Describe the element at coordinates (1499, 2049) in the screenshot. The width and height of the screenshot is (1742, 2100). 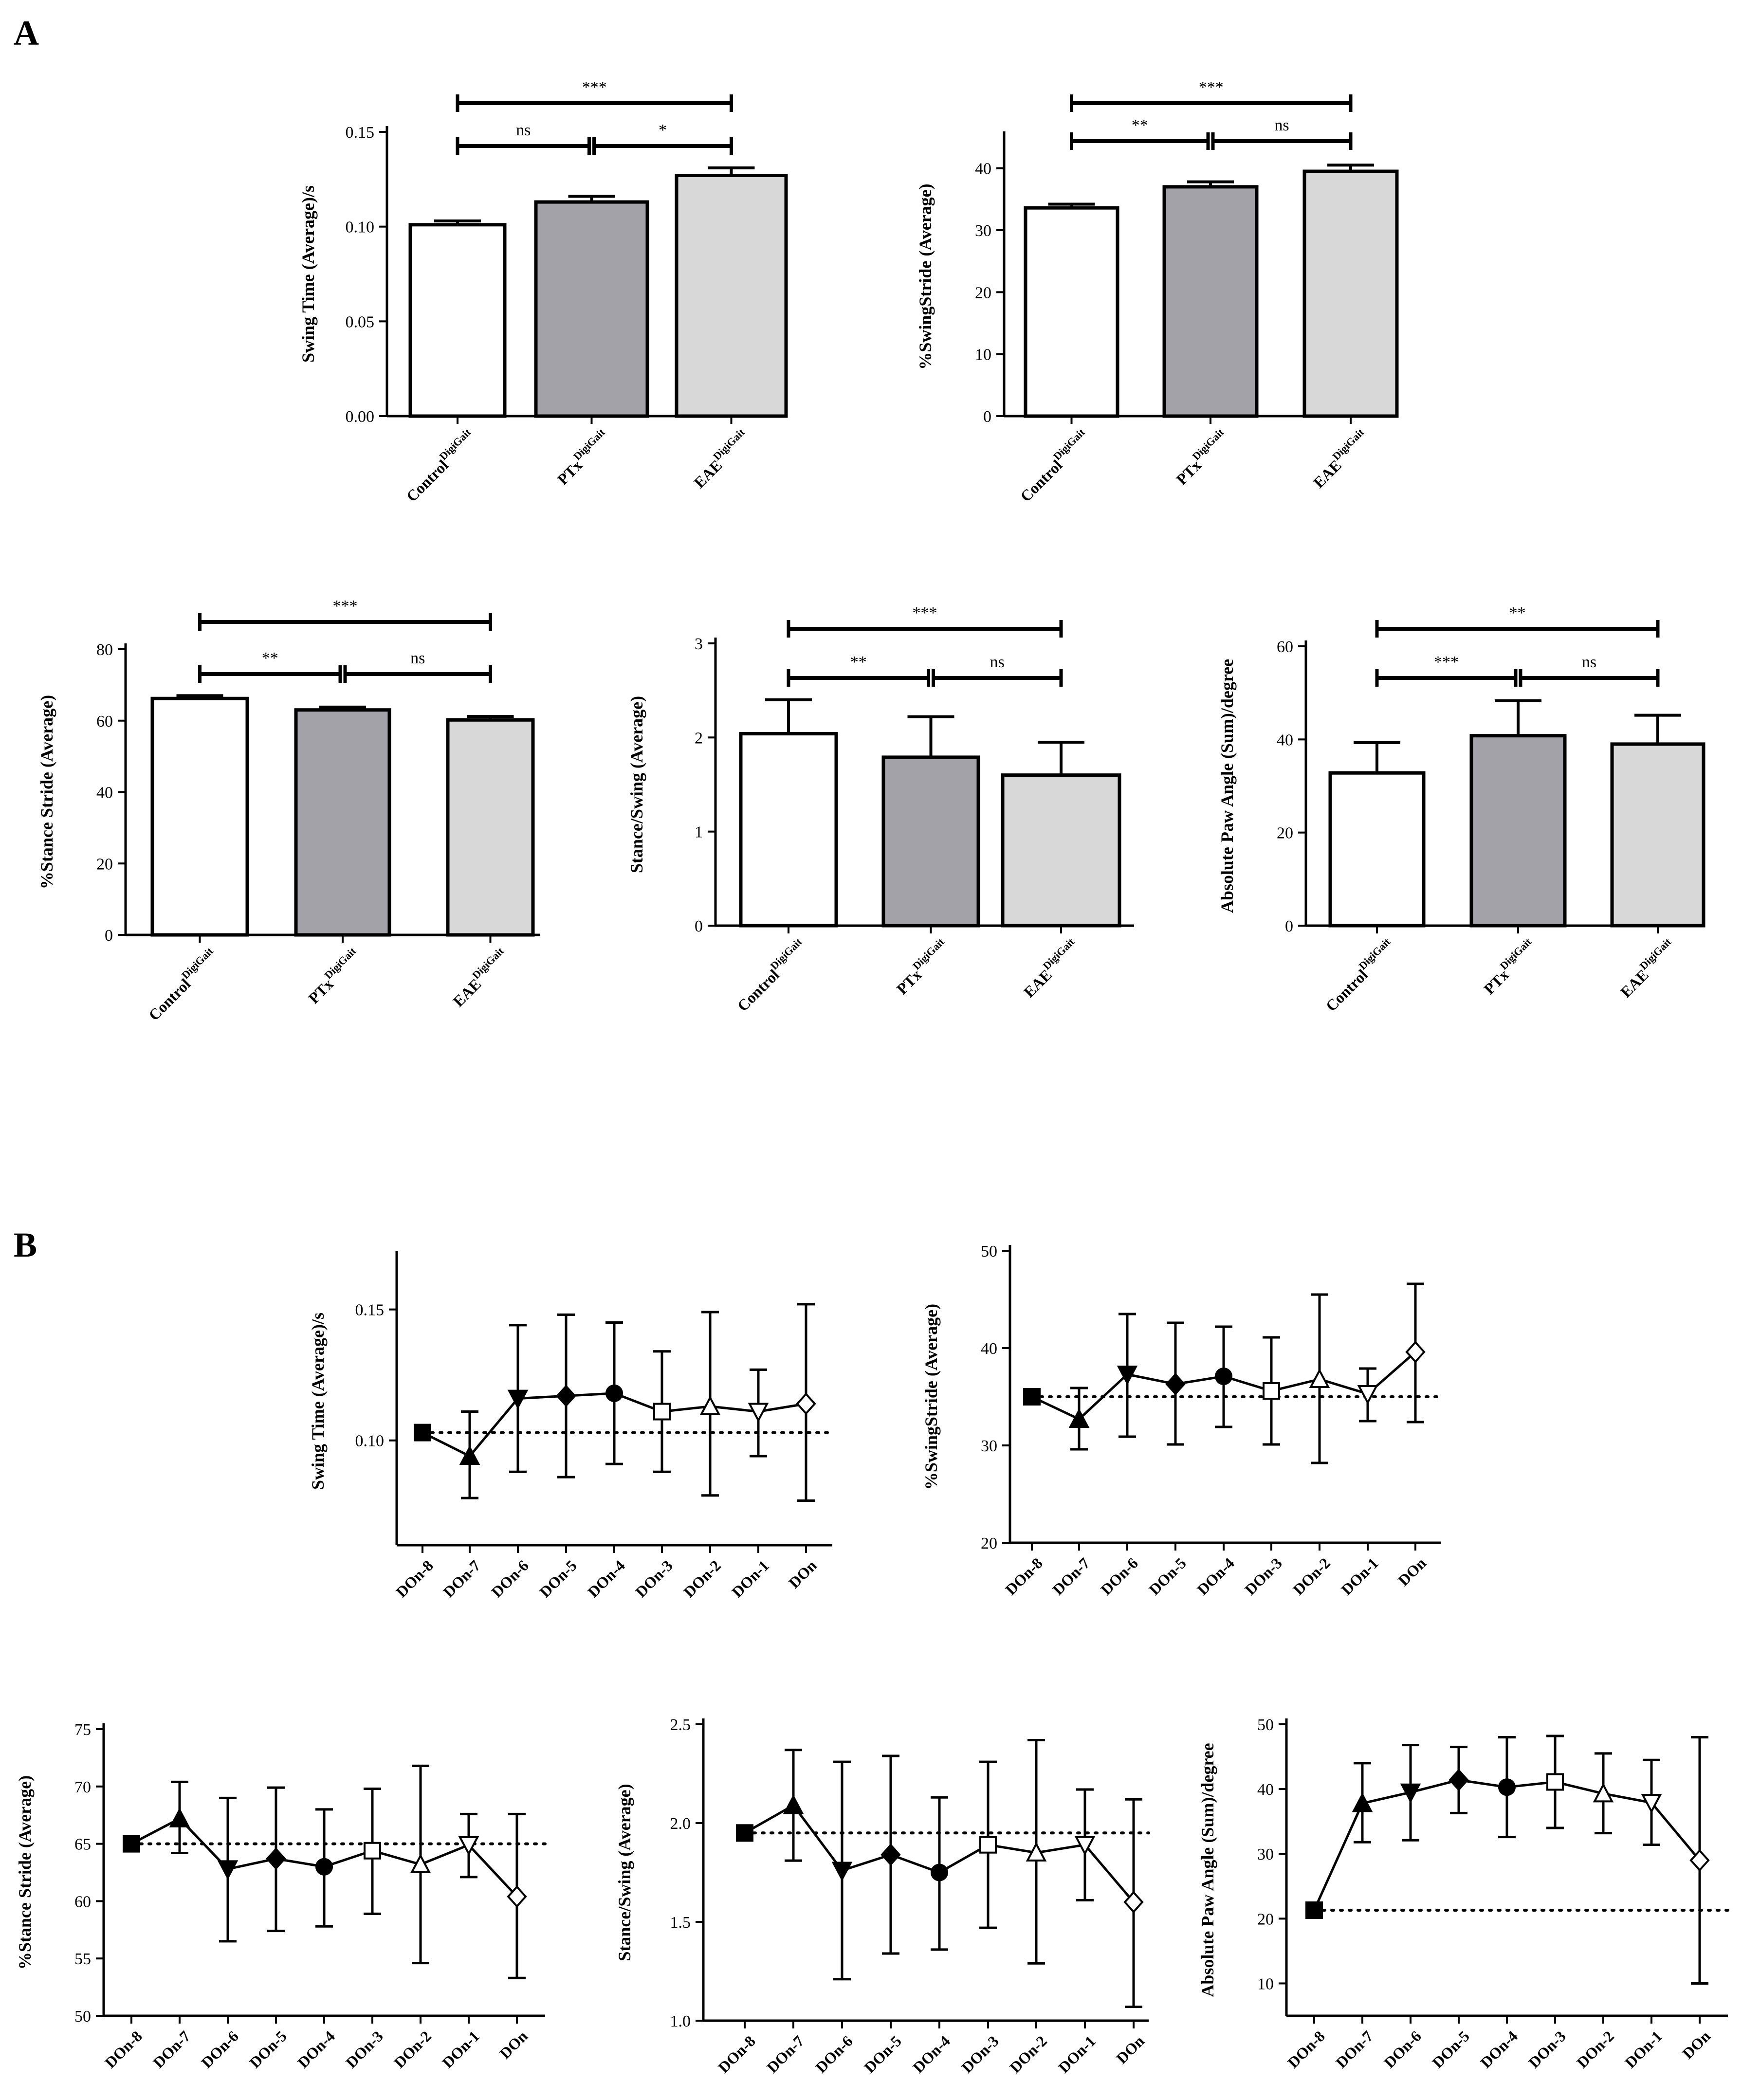
I see `x-tick-label: DOn-4` at that location.